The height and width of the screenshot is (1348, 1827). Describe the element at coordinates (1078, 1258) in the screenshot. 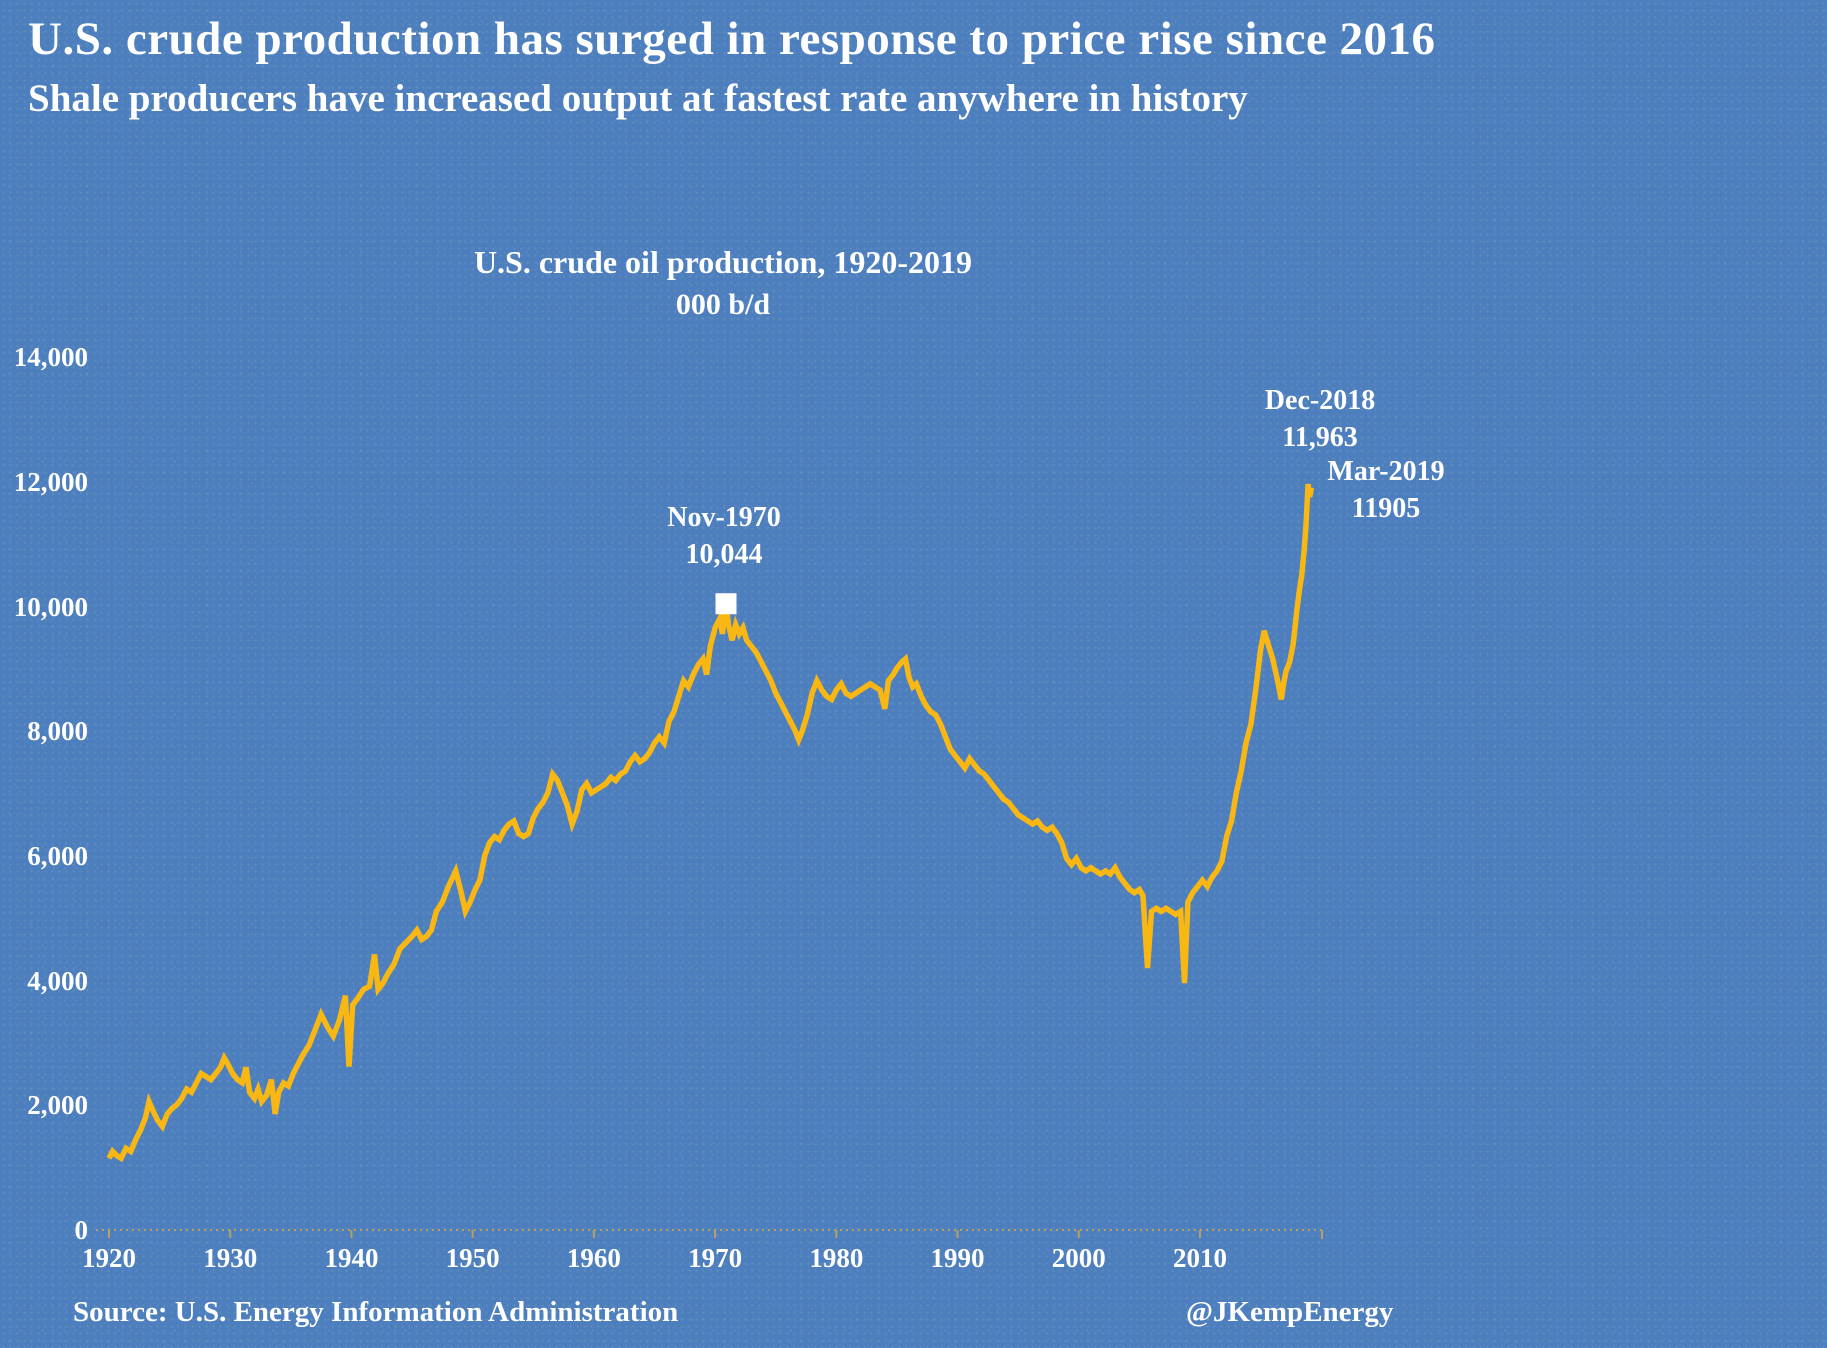

I see `x-axis-label: 2000` at that location.